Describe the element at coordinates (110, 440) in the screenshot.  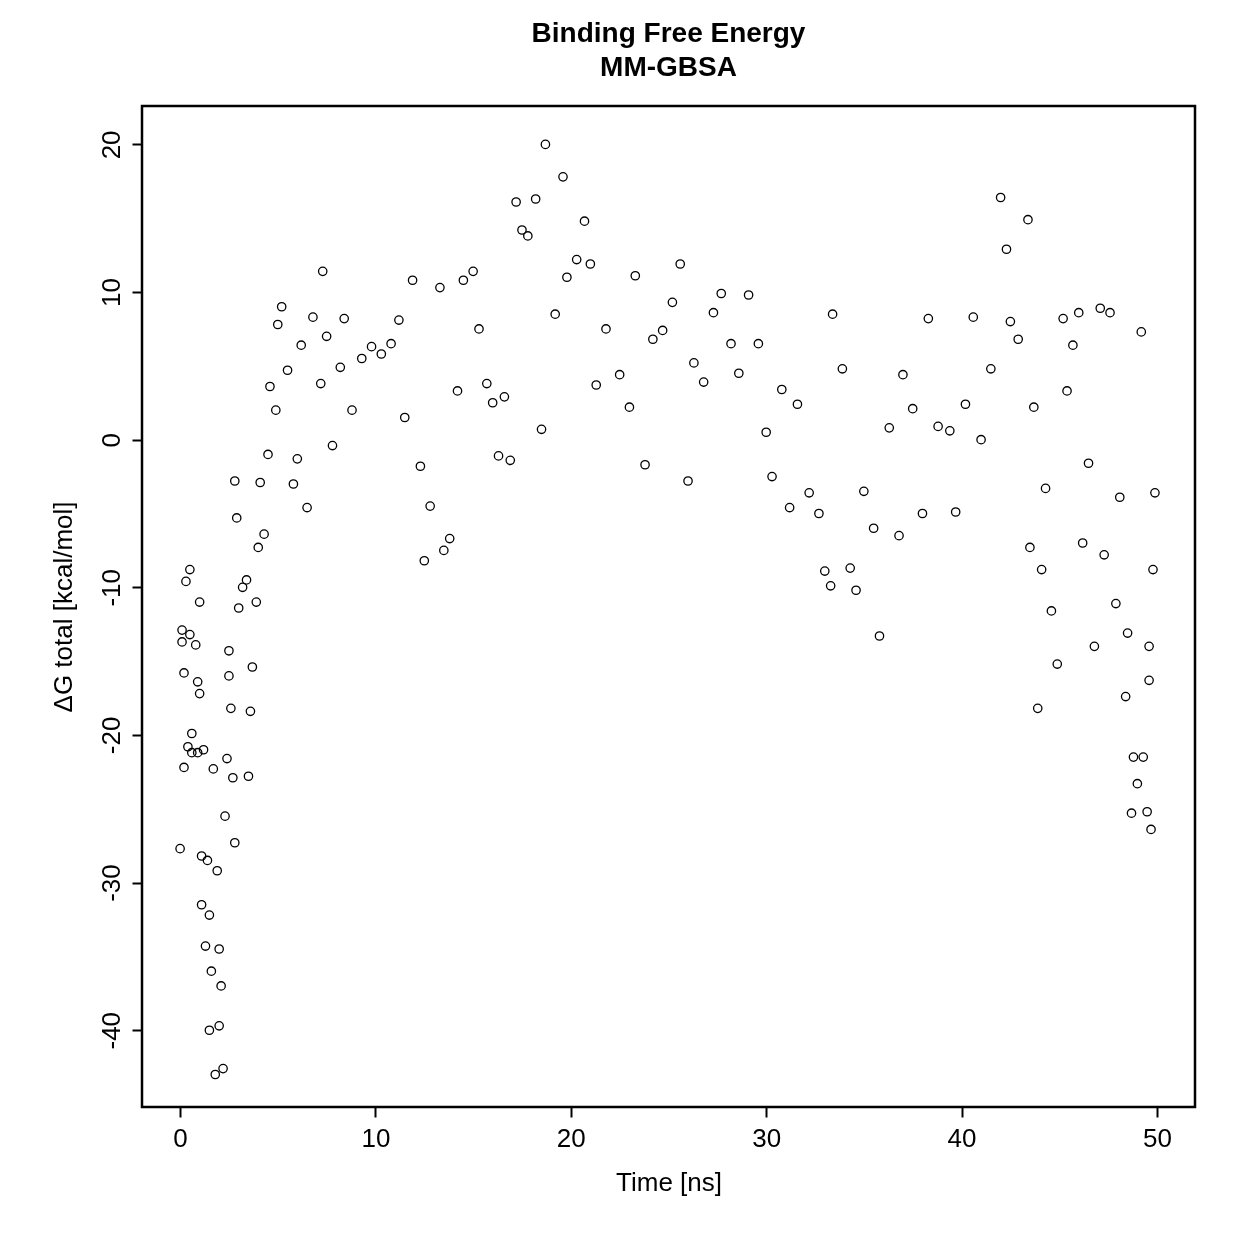
I see `y-tick-label: 0` at that location.